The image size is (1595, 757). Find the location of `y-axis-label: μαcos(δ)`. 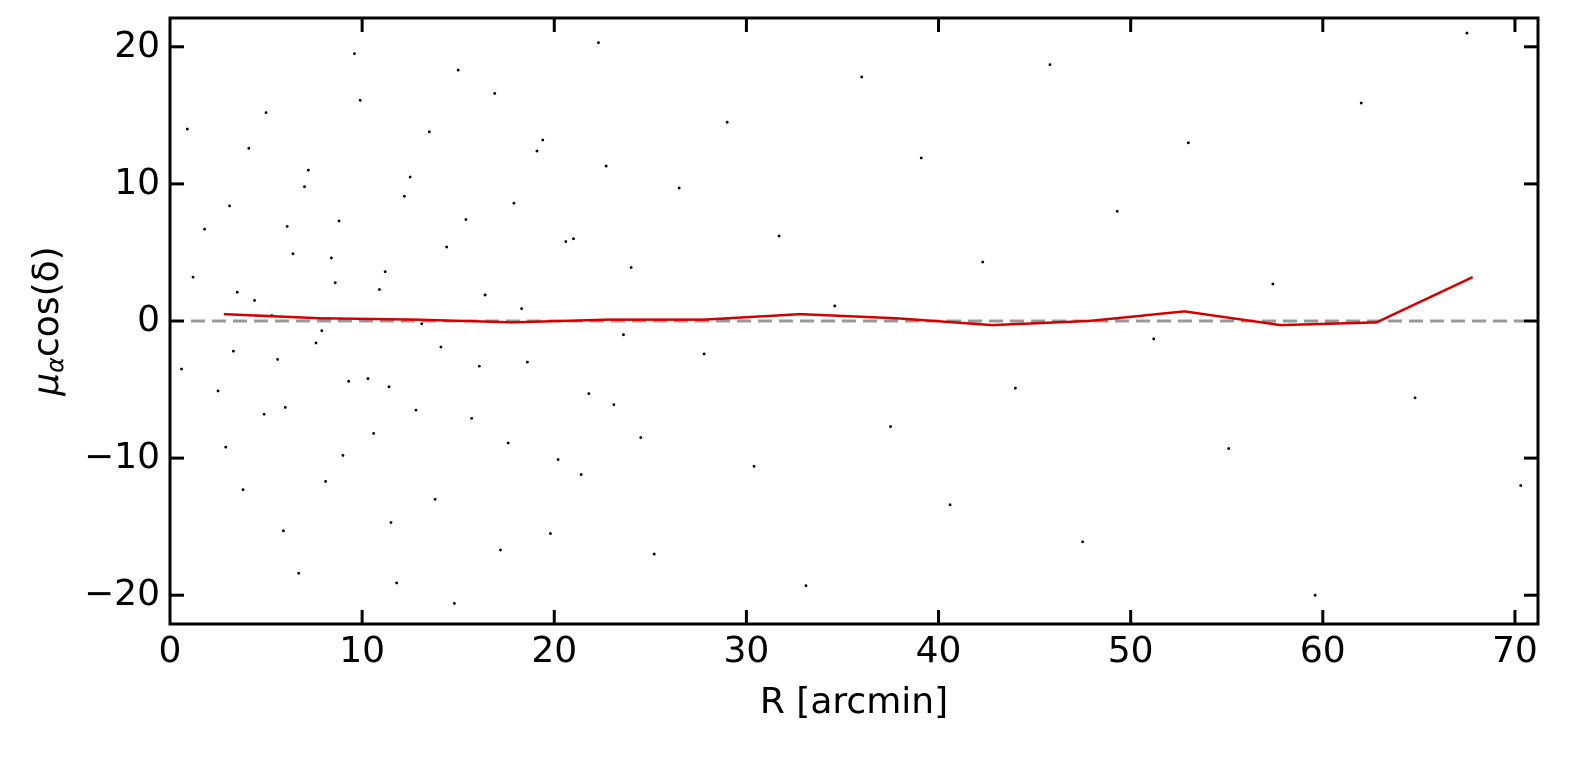

y-axis-label: μαcos(δ) is located at coordinates (47, 321).